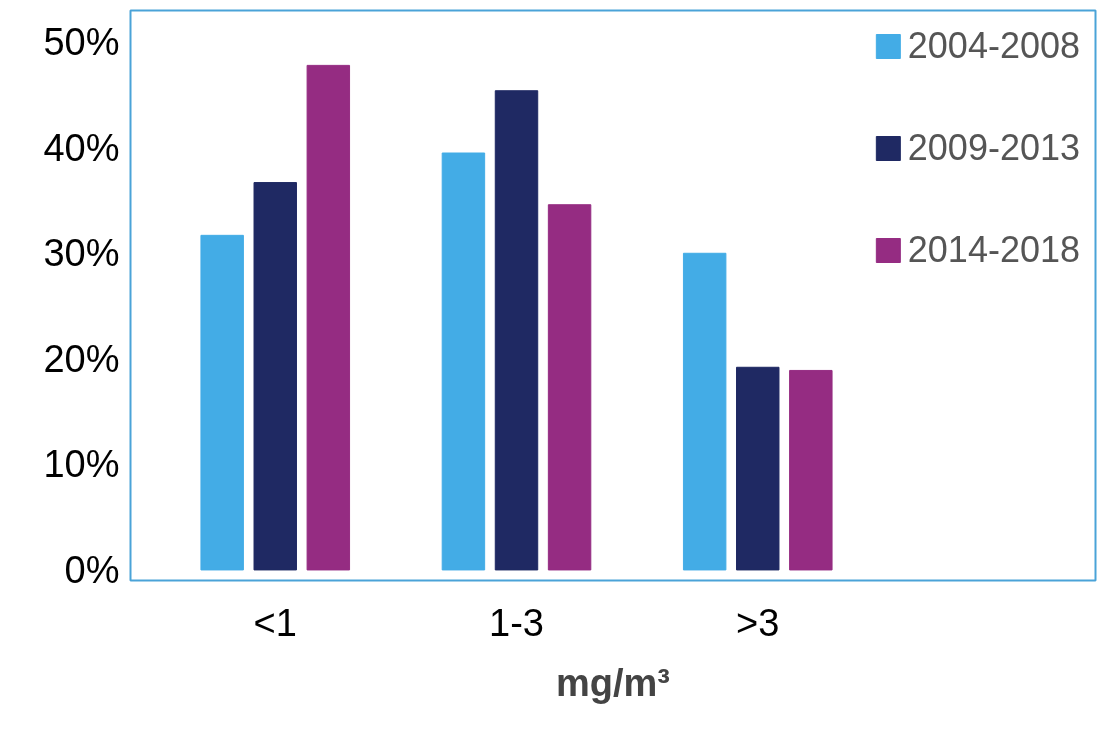  Describe the element at coordinates (993, 250) in the screenshot. I see `legend-label: 2014-2018` at that location.